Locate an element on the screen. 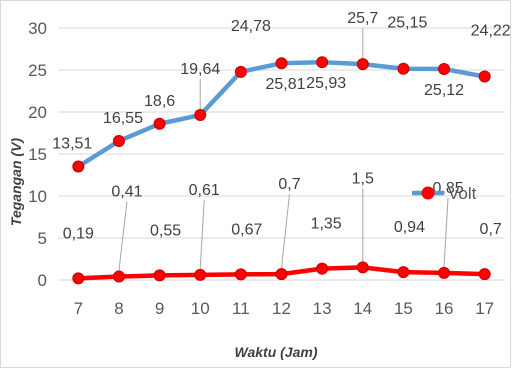  data-label: 25,93 is located at coordinates (326, 83).